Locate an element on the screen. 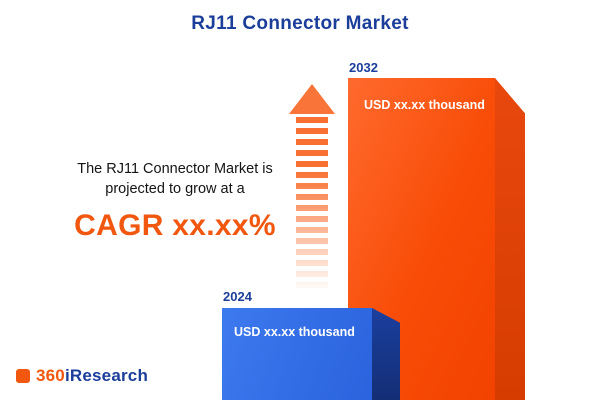  chart-title: RJ11 Connector Market is located at coordinates (300, 23).